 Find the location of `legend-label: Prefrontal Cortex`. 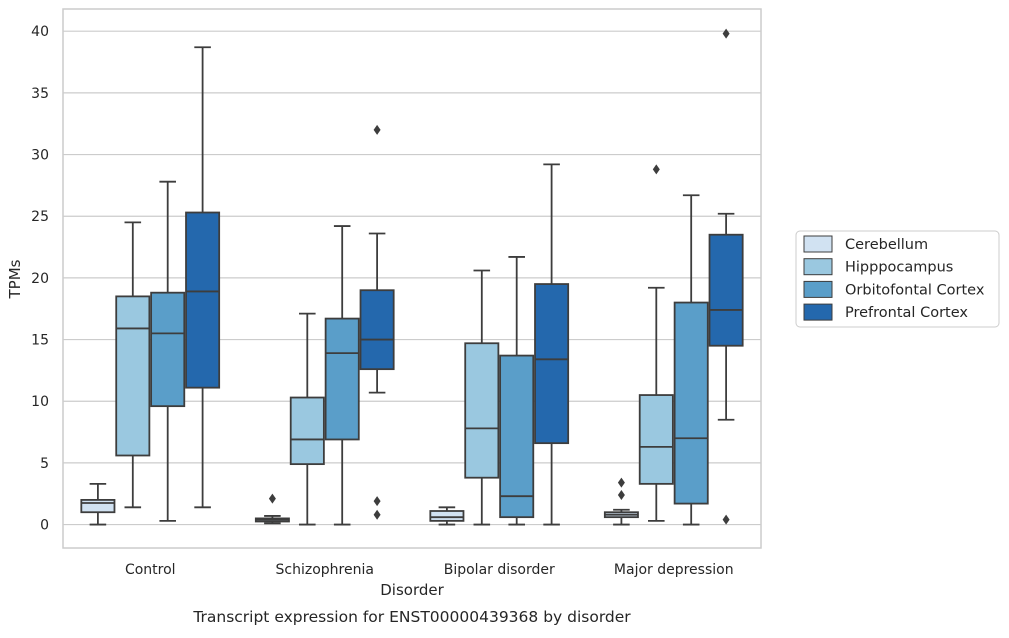

legend-label: Prefrontal Cortex is located at coordinates (906, 313).